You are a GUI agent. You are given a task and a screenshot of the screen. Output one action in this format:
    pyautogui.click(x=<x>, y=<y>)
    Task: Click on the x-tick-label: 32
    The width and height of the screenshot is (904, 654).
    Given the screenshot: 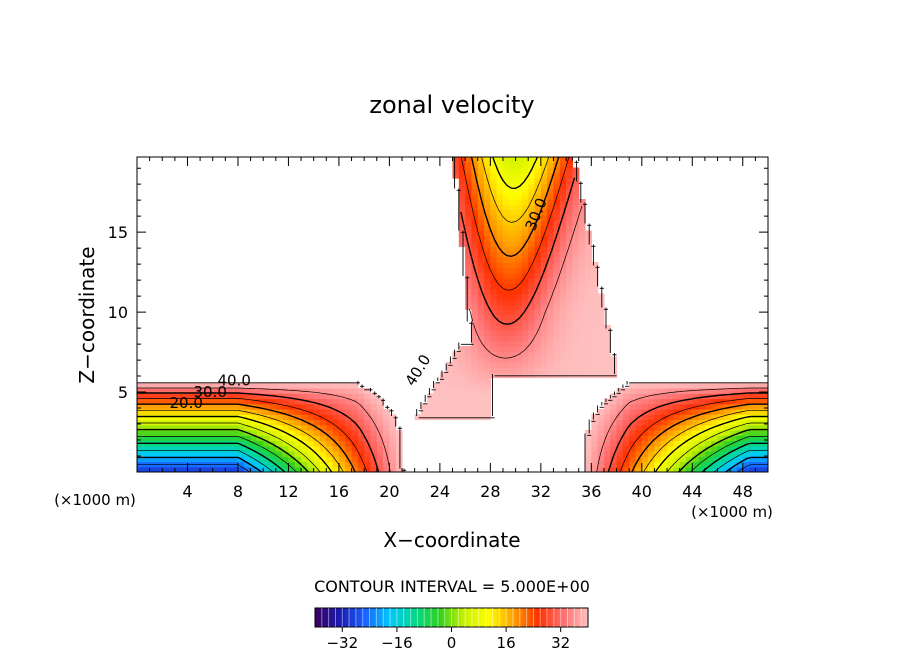 What is the action you would take?
    pyautogui.click(x=541, y=491)
    